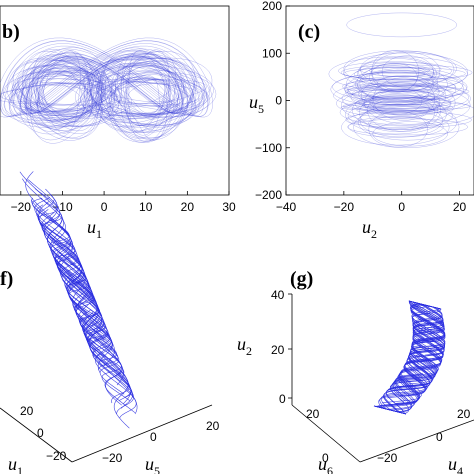 The image size is (474, 474). I want to click on panel-b-xtick-label: 20, so click(188, 207).